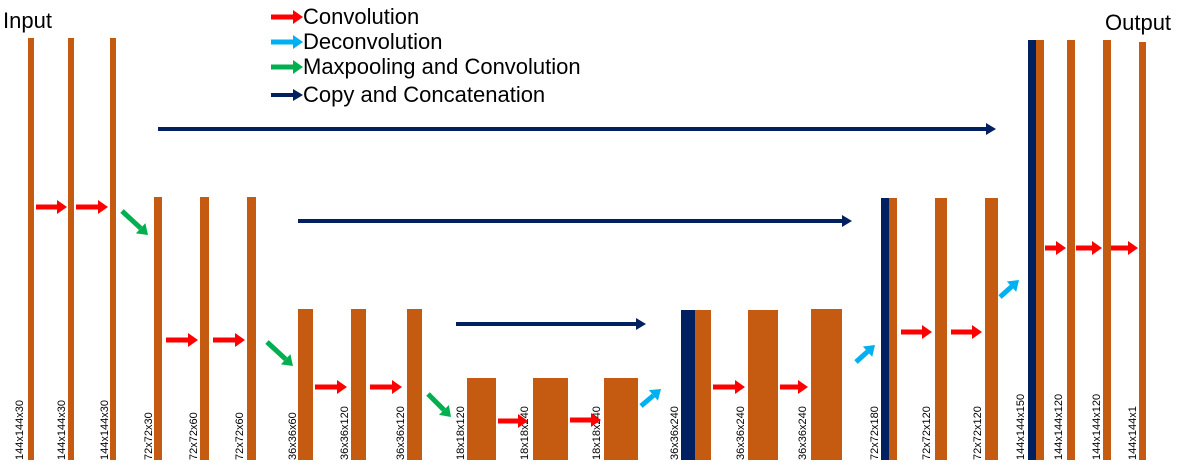 The image size is (1196, 476). I want to click on dim-label-3: 144x144x30, so click(105, 430).